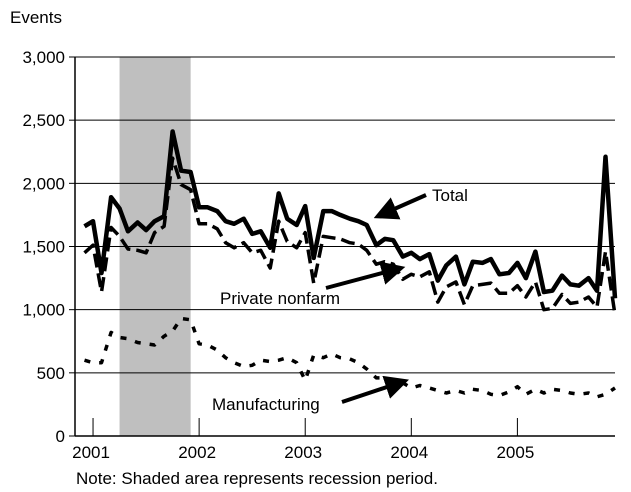 The image size is (631, 492). Describe the element at coordinates (280, 298) in the screenshot. I see `annotation-label-private-nonfarm: Private nonfarm` at that location.